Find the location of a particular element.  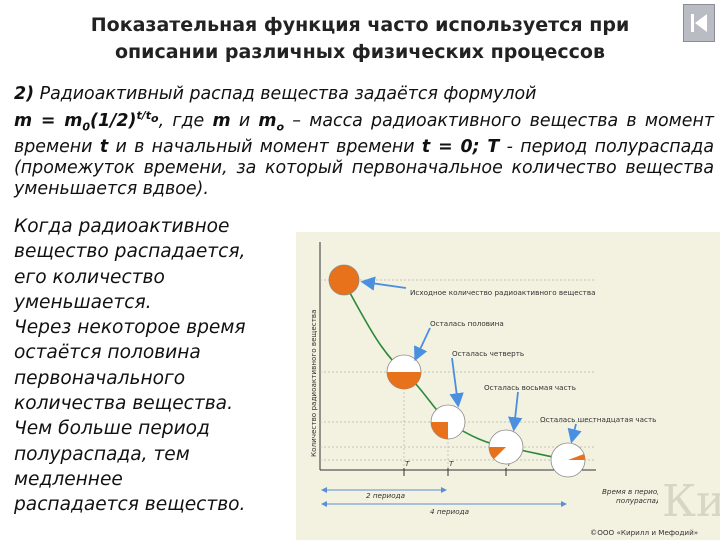

explanation-line: первоначального is located at coordinates (100, 378).